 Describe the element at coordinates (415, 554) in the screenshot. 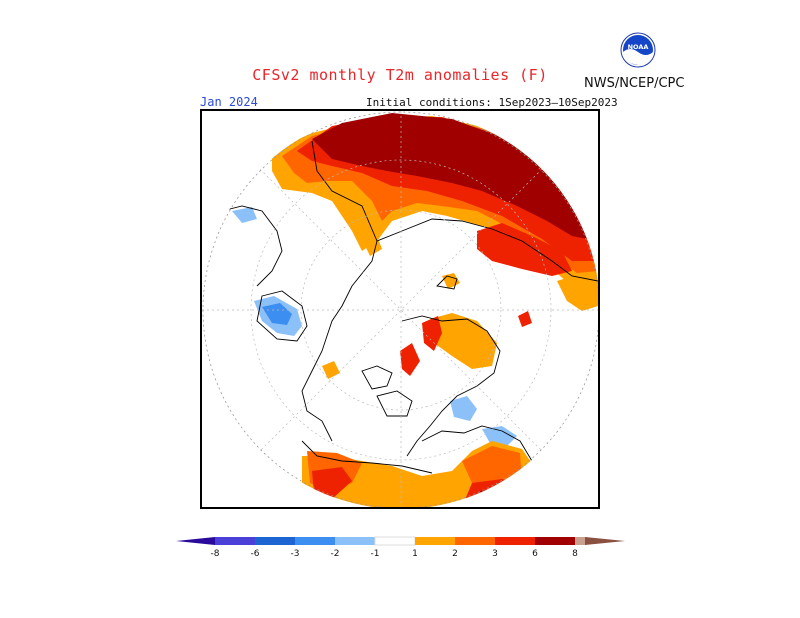

I see `colorbar-tick: 1` at that location.